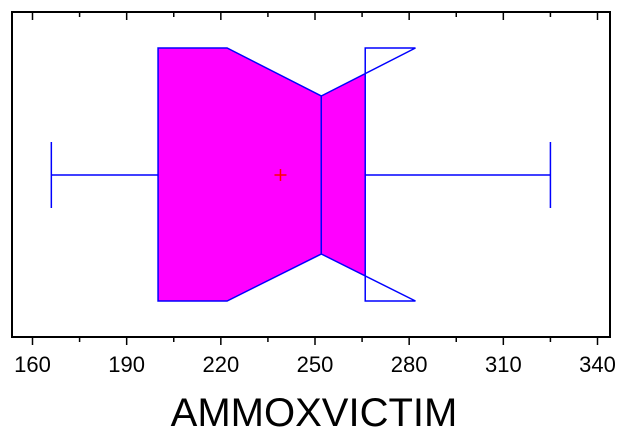 The image size is (626, 433). I want to click on x-tick-label: 280, so click(409, 364).